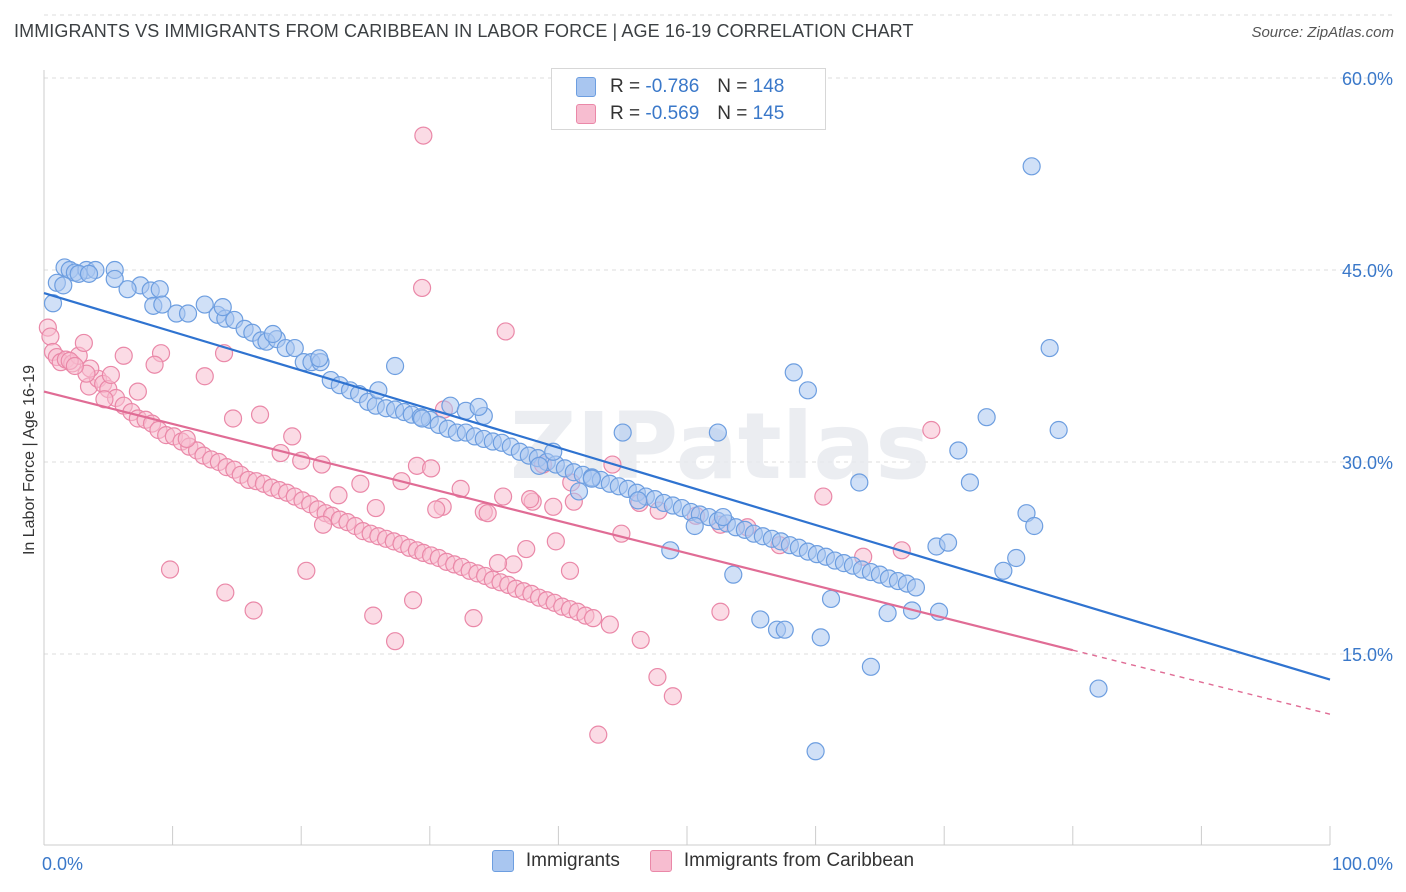  I want to click on series-legend: Immigrants Immigrants from Caribbean, so click(703, 861).